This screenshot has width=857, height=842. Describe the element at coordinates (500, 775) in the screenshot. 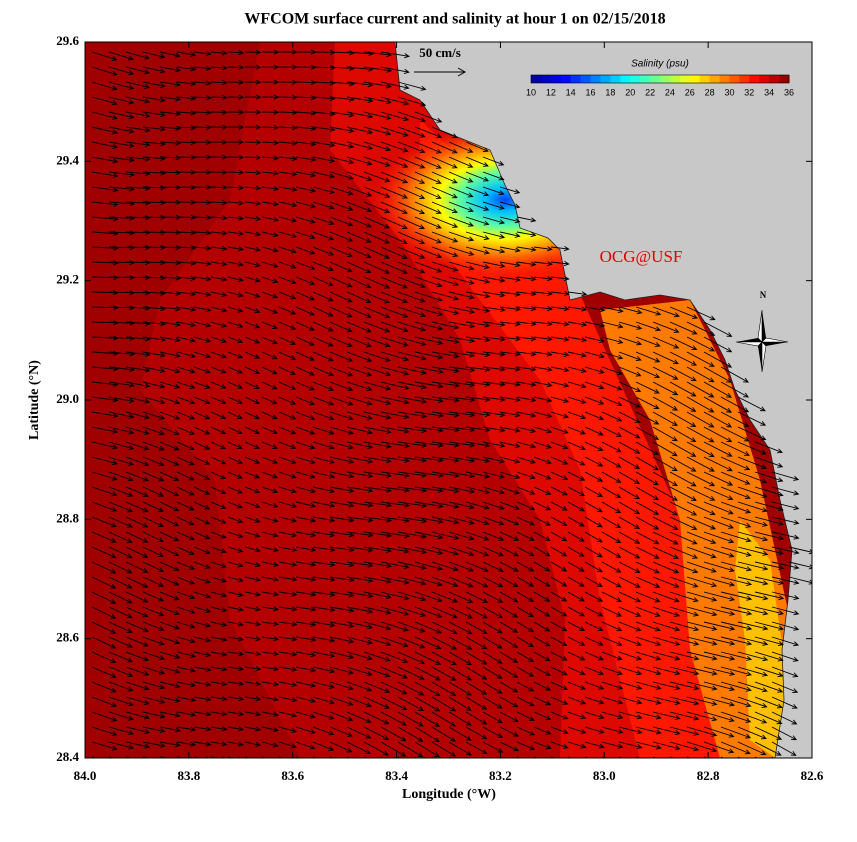

I see `x-tick-label: 83.2` at that location.